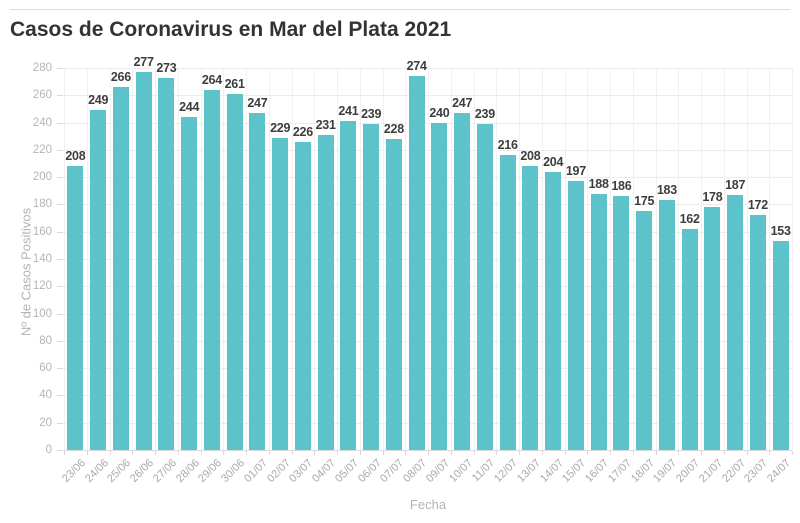 The height and width of the screenshot is (523, 800). What do you see at coordinates (757, 205) in the screenshot?
I see `bar-value-label: 172` at bounding box center [757, 205].